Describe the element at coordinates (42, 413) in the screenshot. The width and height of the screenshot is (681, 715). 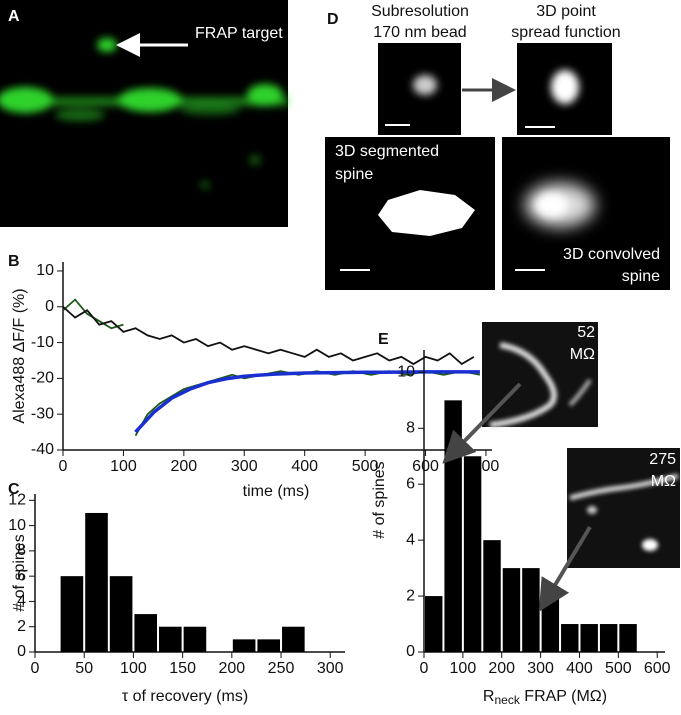
I see `y-tick-label: -30` at that location.